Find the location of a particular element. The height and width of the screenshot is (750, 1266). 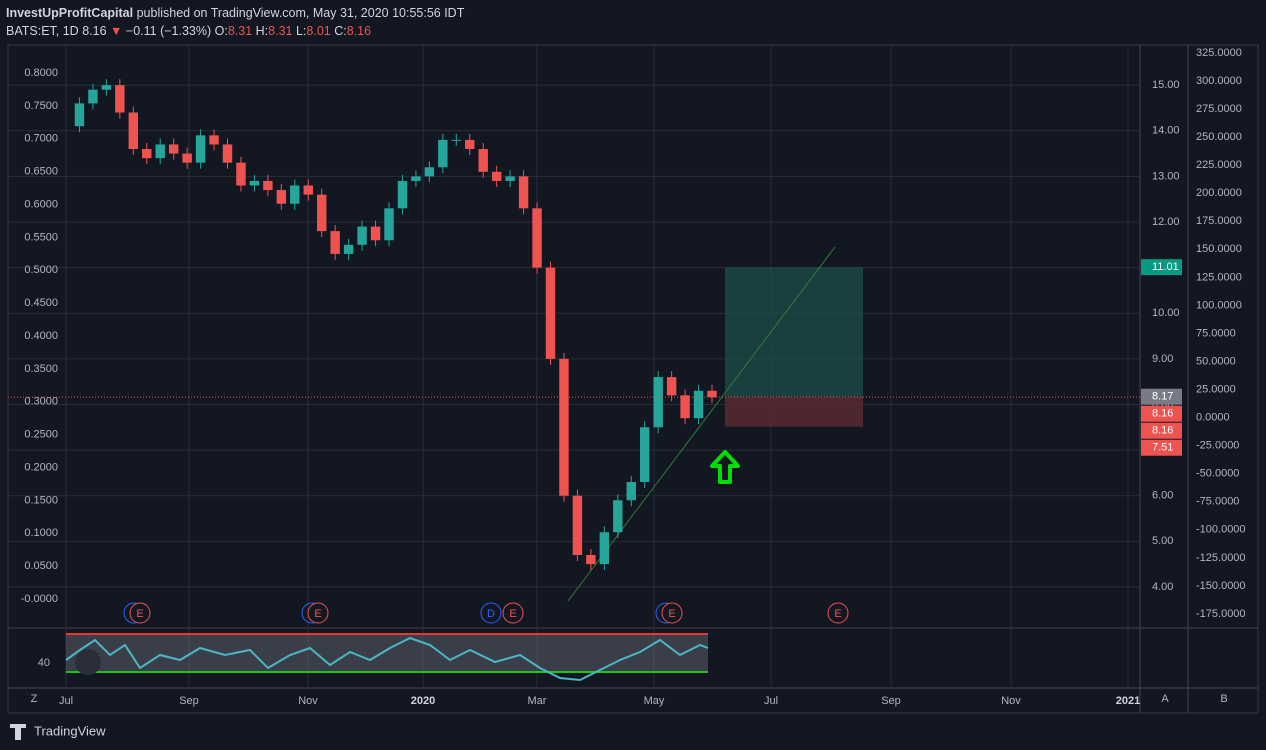

left-tick-label: 0.0500 is located at coordinates (41, 566).